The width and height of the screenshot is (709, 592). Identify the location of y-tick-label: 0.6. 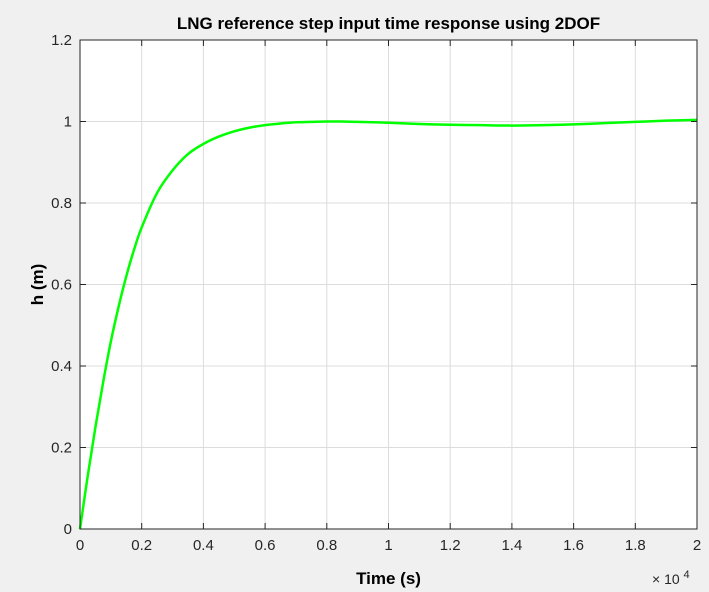
(61, 285).